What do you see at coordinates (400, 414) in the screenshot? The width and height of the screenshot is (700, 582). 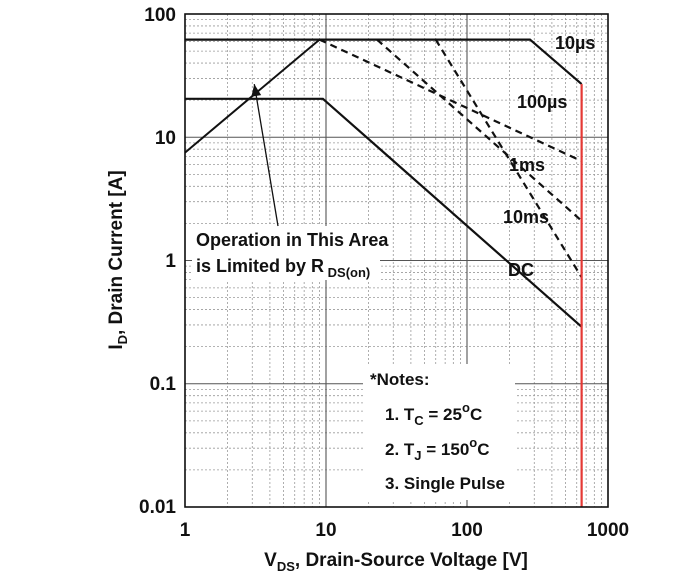 I see `note-1-main: 1. T` at bounding box center [400, 414].